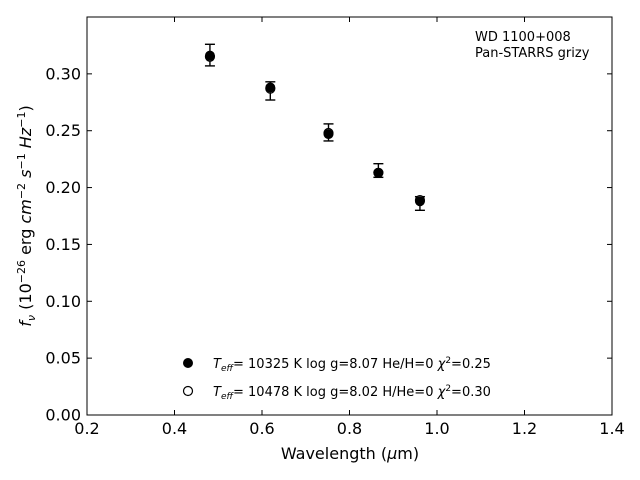 This screenshot has height=480, width=640. Describe the element at coordinates (63, 130) in the screenshot. I see `y-tick-label: 0.25` at that location.